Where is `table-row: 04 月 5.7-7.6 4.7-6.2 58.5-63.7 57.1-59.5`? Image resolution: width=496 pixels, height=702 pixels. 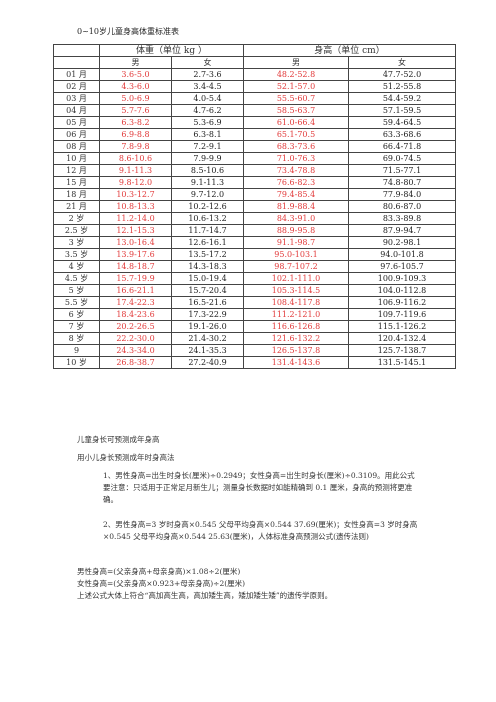
table-row: 04 月 5.7-7.6 4.7-6.2 58.5-63.7 57.1-59.5 is located at coordinates (254, 110).